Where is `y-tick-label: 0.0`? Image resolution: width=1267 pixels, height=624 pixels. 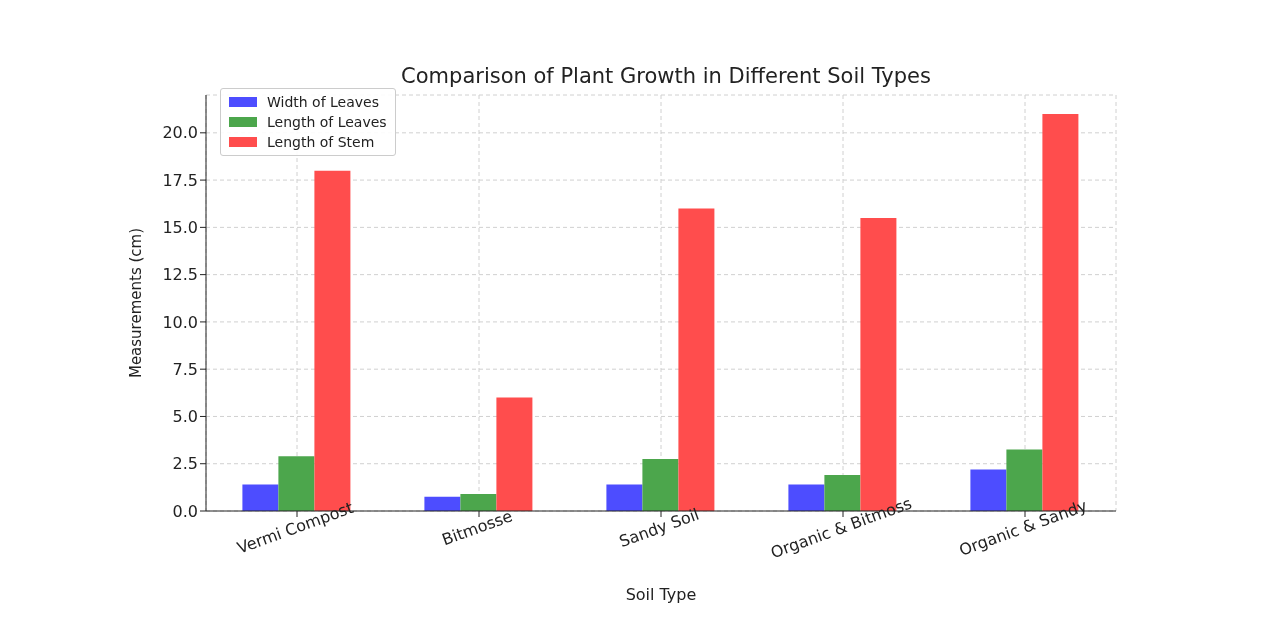 y-tick-label: 0.0 is located at coordinates (185, 511).